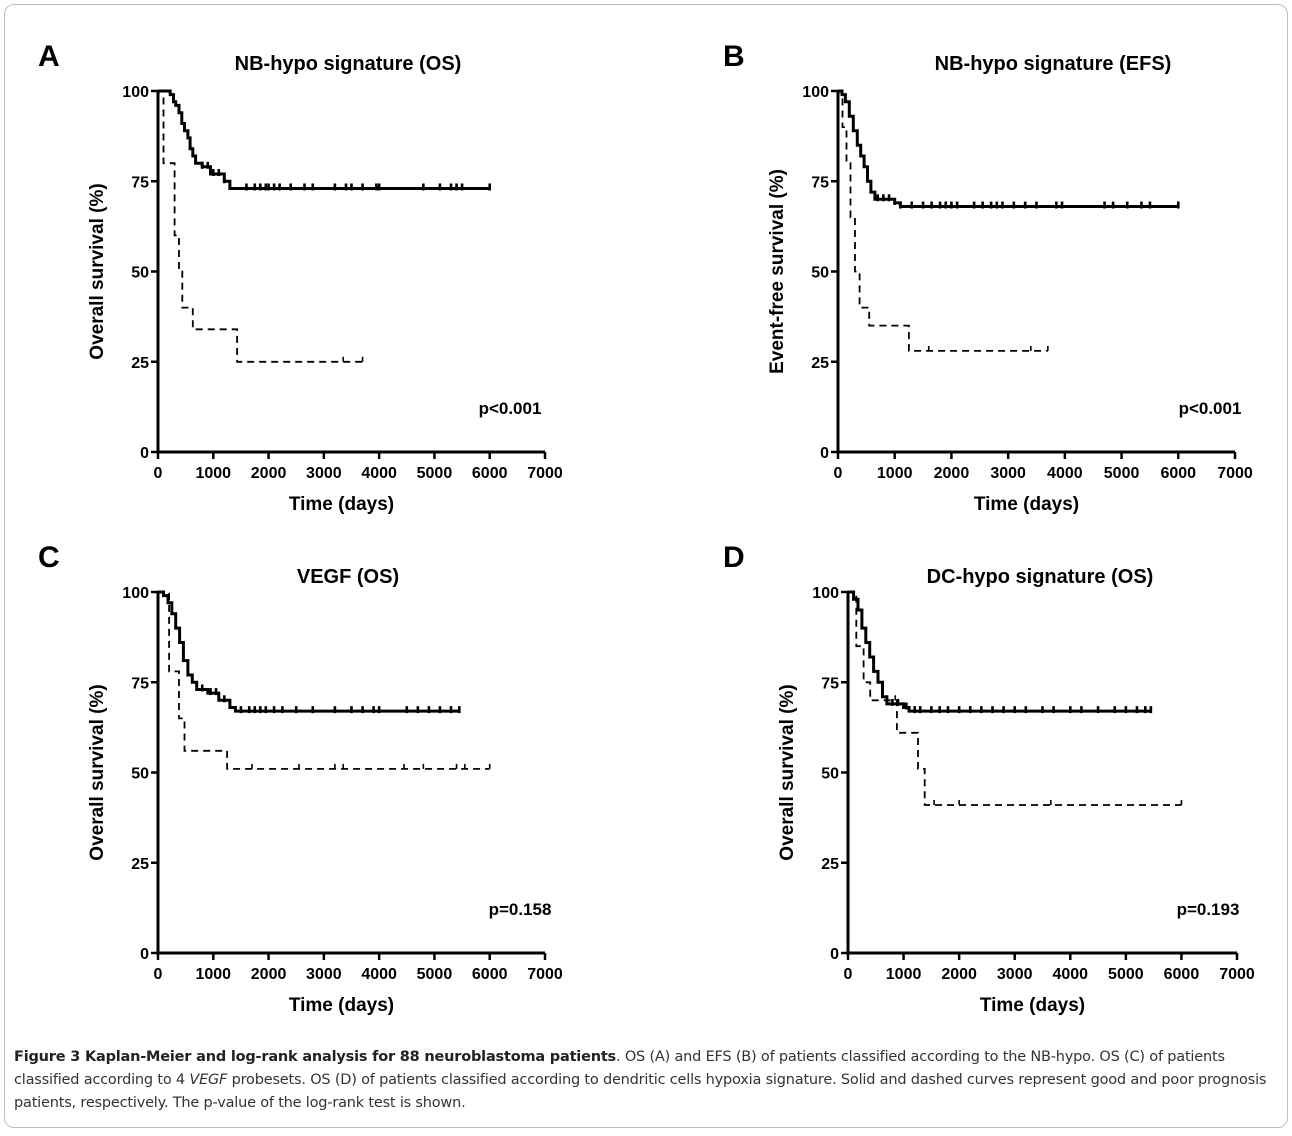  Describe the element at coordinates (1053, 64) in the screenshot. I see `chart-title: NB-hypo signature (EFS)` at that location.